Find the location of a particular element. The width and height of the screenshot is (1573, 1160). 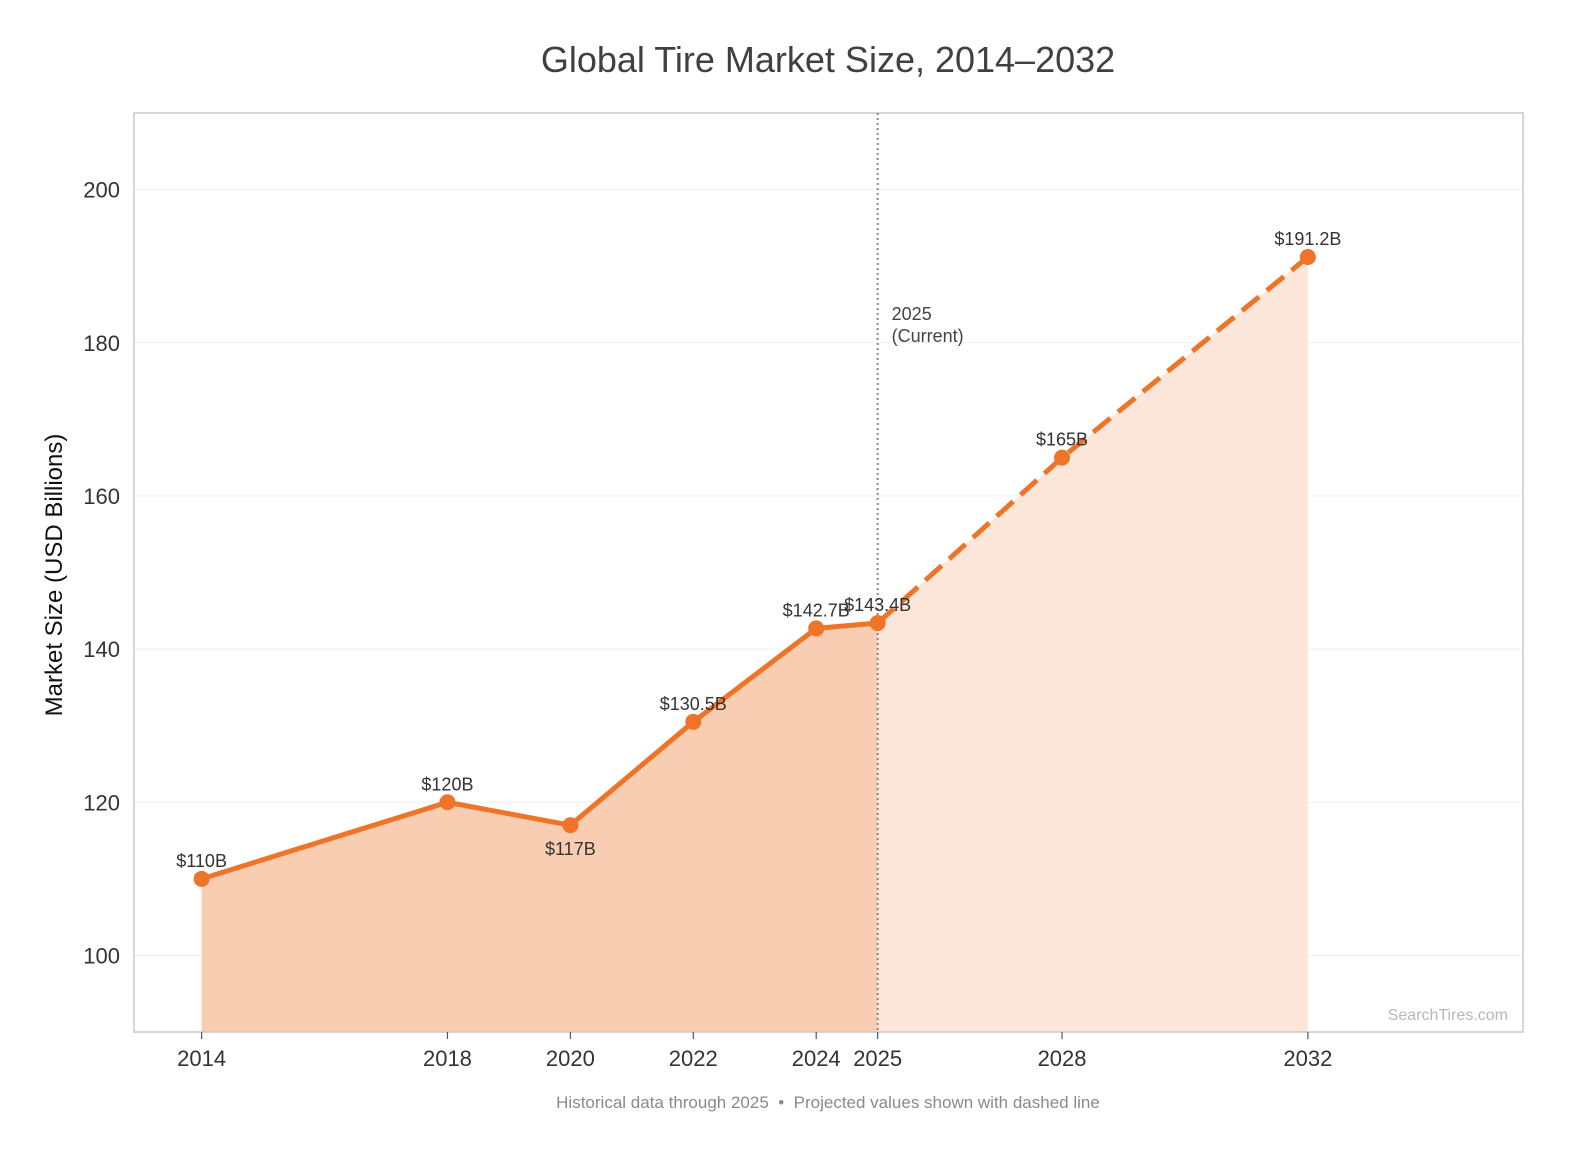

x-tick-label: 2028 is located at coordinates (1062, 1058).